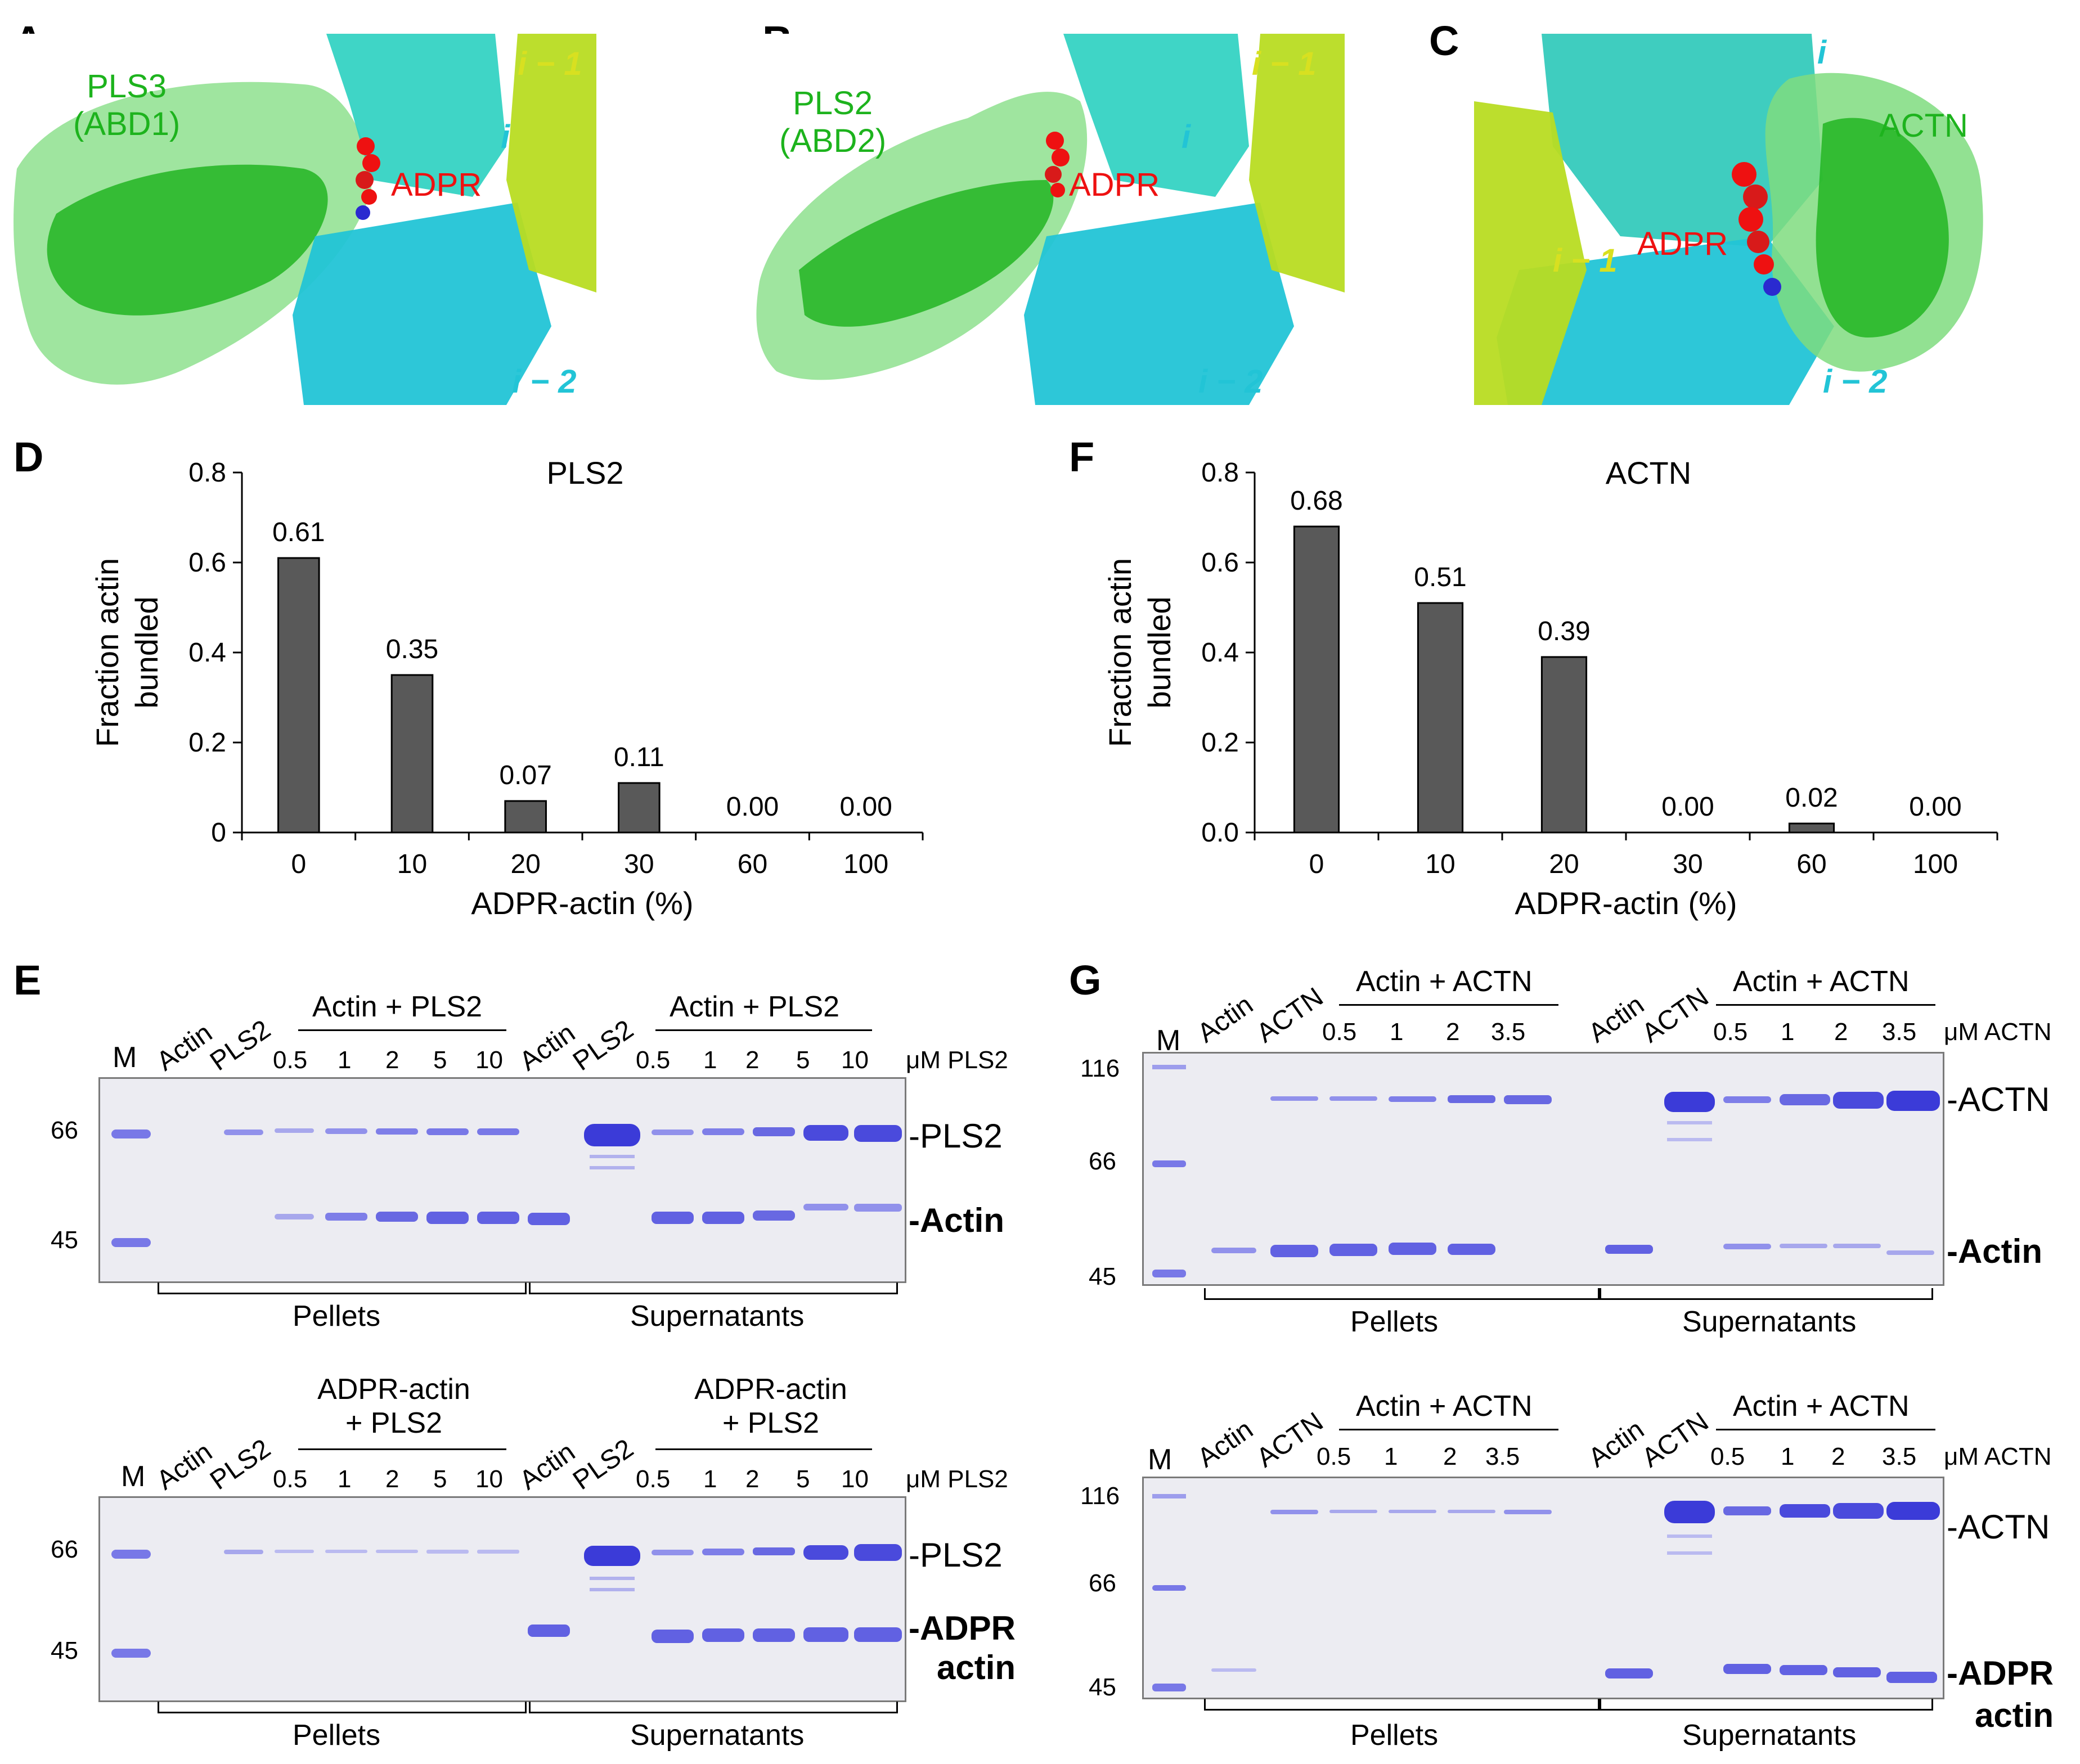 This screenshot has width=2080, height=1764. What do you see at coordinates (1788, 1032) in the screenshot?
I see `gel-g-top-conc-s1: 1` at bounding box center [1788, 1032].